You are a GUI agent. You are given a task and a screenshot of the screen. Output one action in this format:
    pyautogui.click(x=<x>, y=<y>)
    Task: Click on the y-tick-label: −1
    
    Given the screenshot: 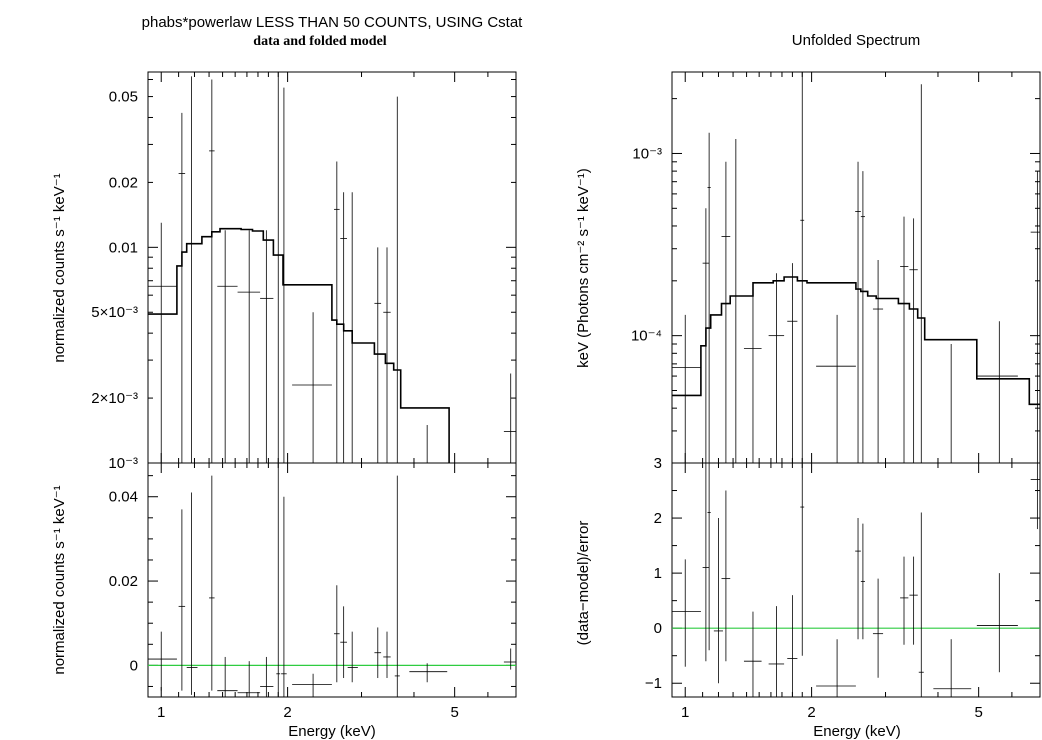 What is the action you would take?
    pyautogui.click(x=653, y=683)
    